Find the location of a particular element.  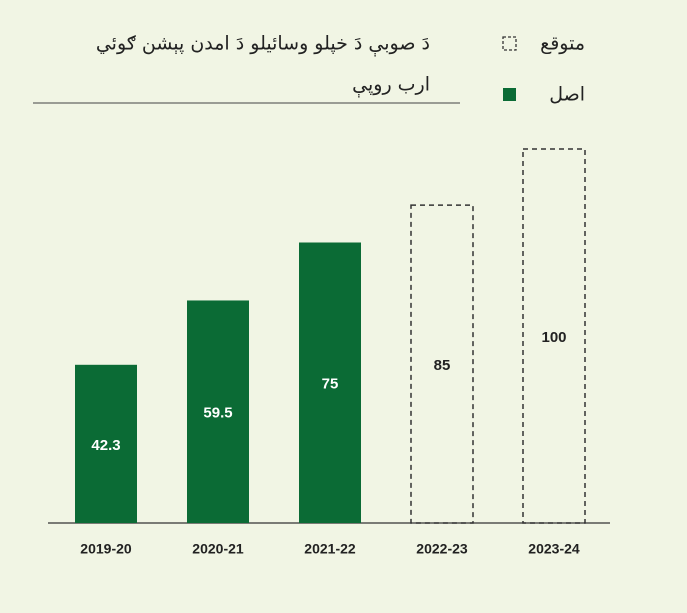

value-label: 42.3 is located at coordinates (105, 445).